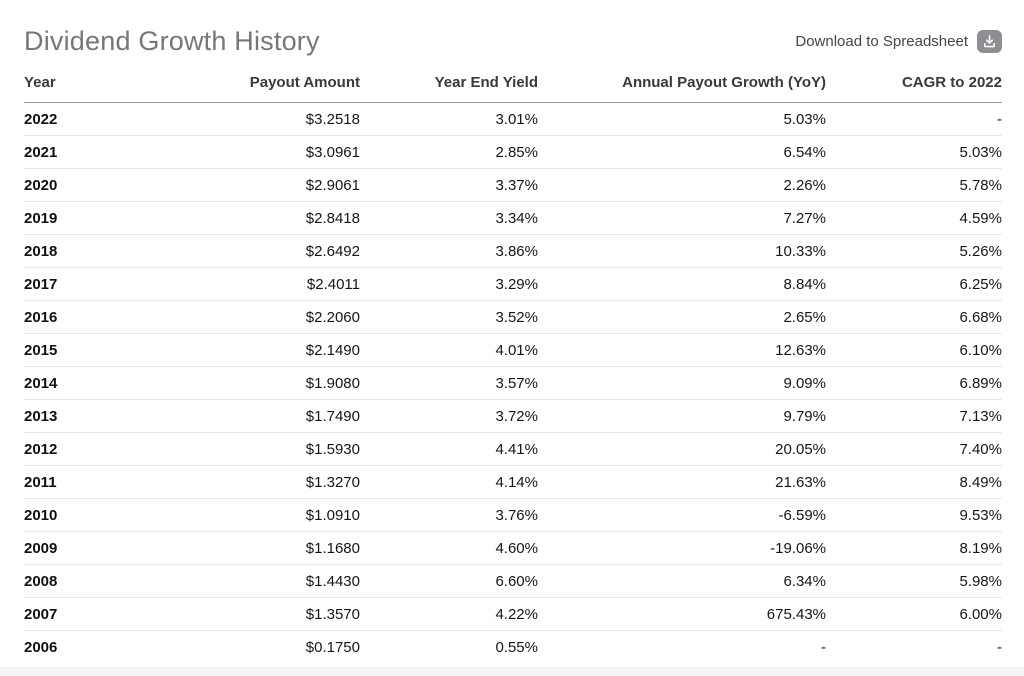 This screenshot has width=1024, height=676. I want to click on column-header-year: Year, so click(84, 88).